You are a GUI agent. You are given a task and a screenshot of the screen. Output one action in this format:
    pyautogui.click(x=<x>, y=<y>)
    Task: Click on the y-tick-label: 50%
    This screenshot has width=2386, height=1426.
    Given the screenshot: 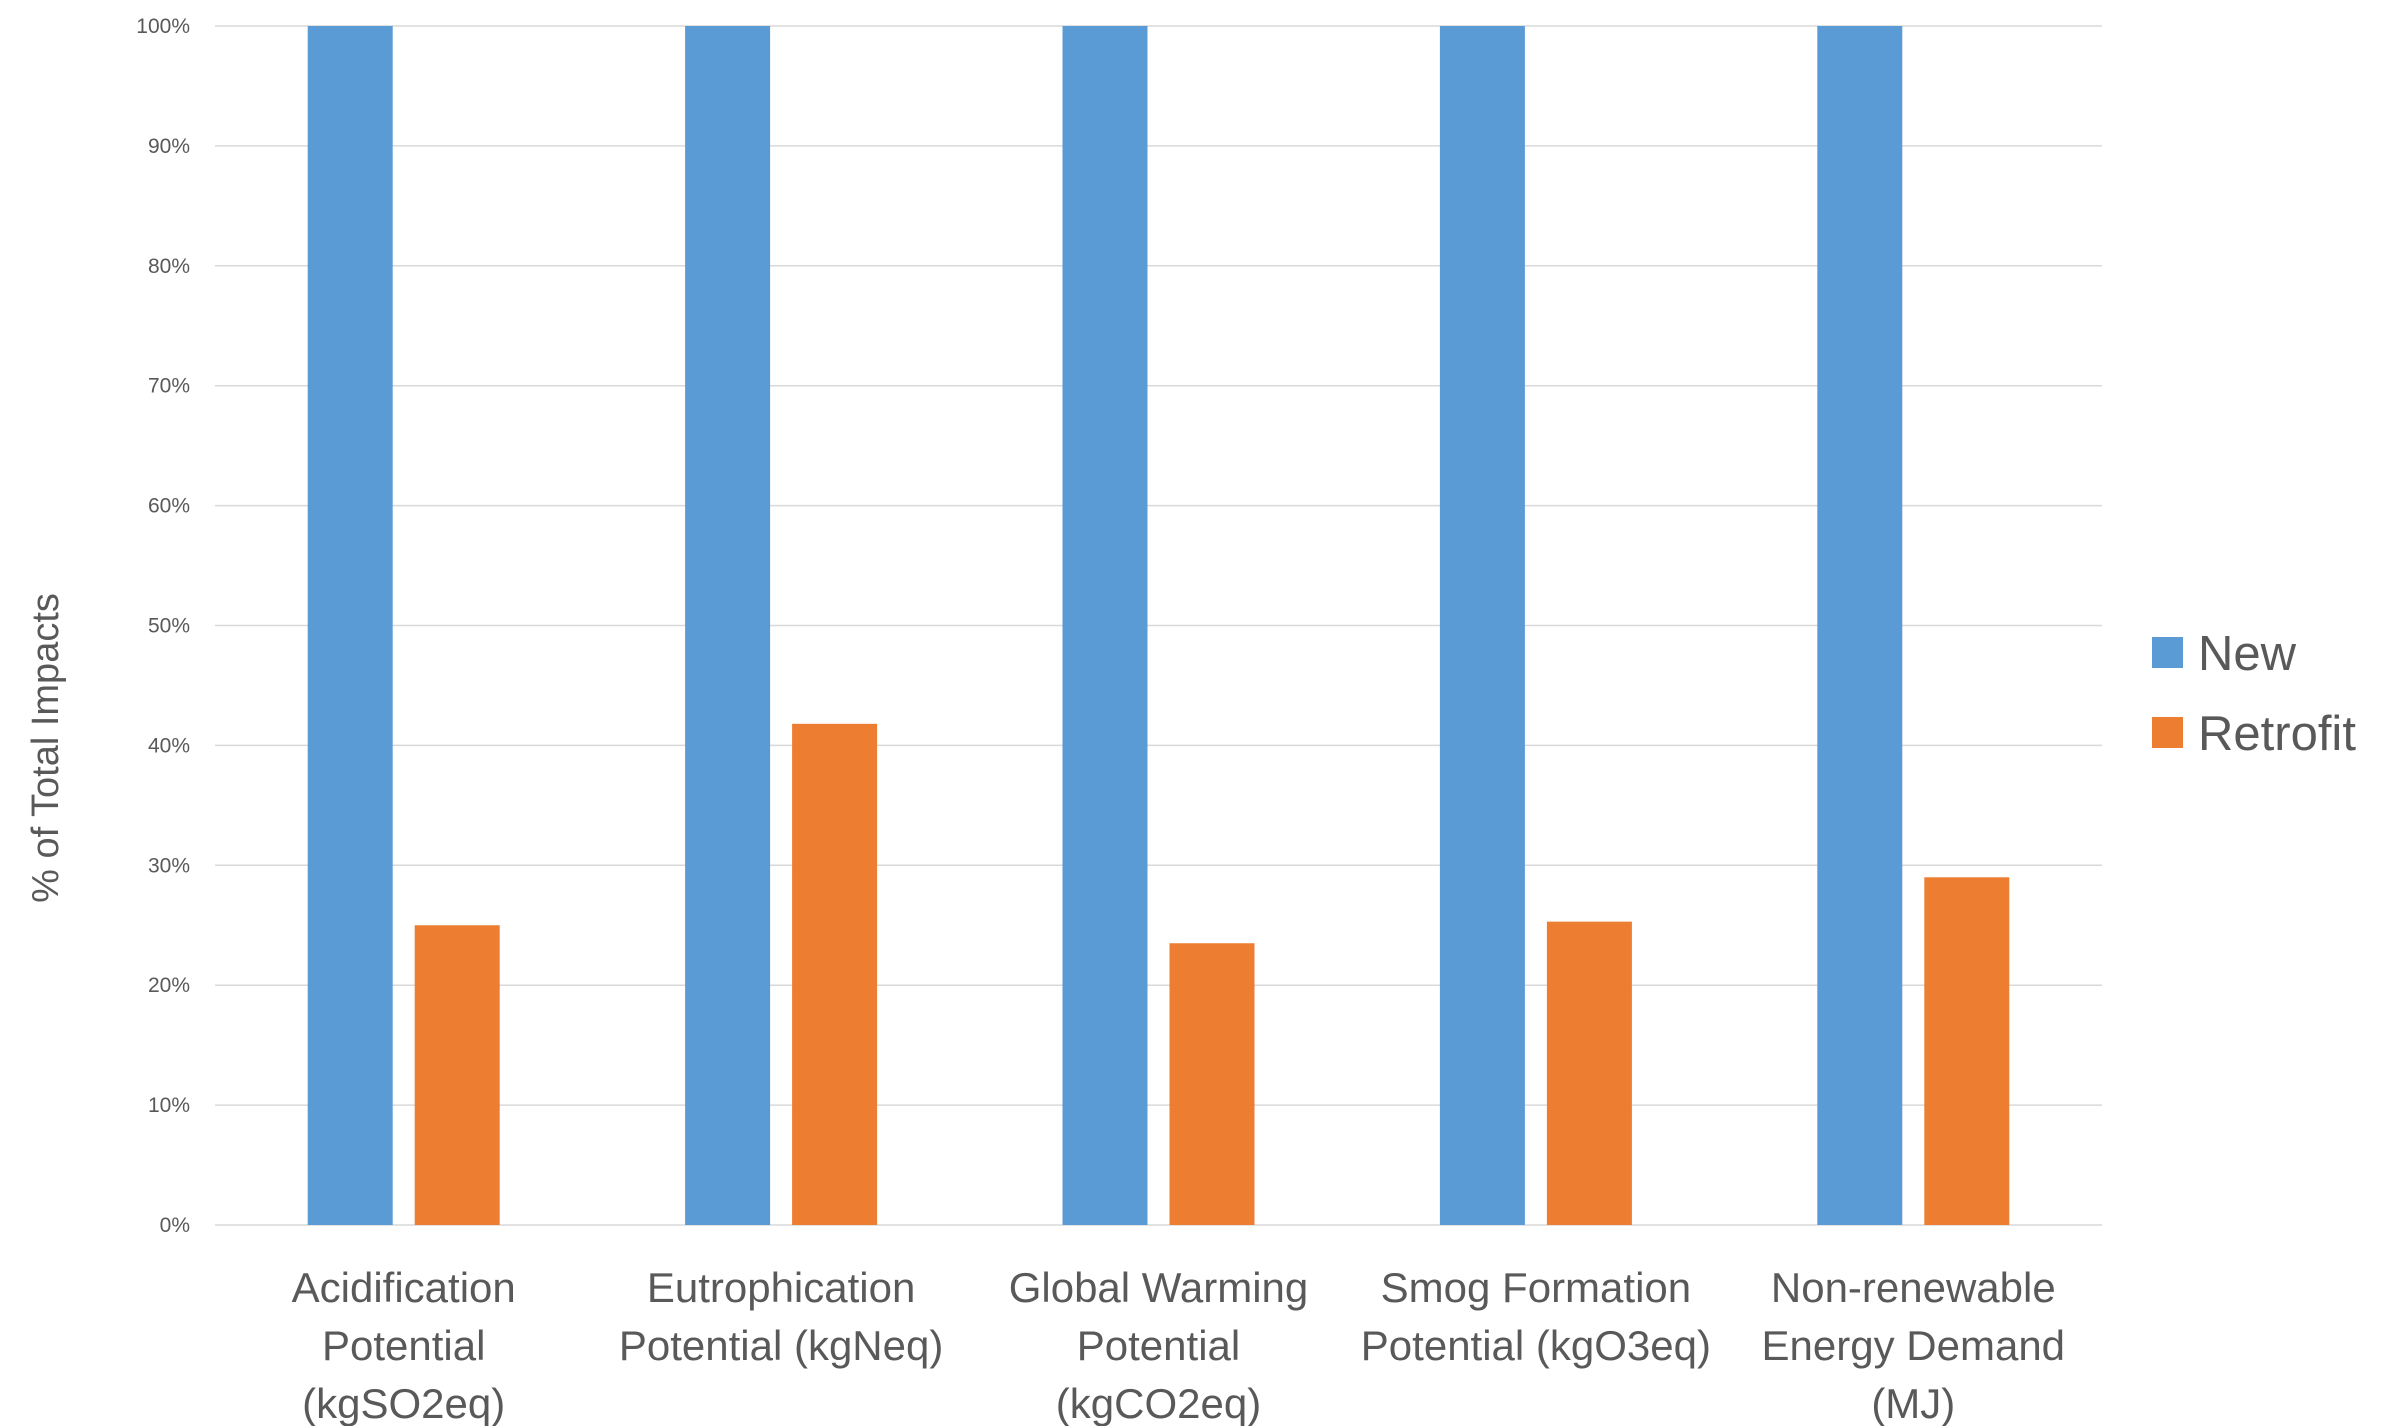 What is the action you would take?
    pyautogui.click(x=169, y=626)
    